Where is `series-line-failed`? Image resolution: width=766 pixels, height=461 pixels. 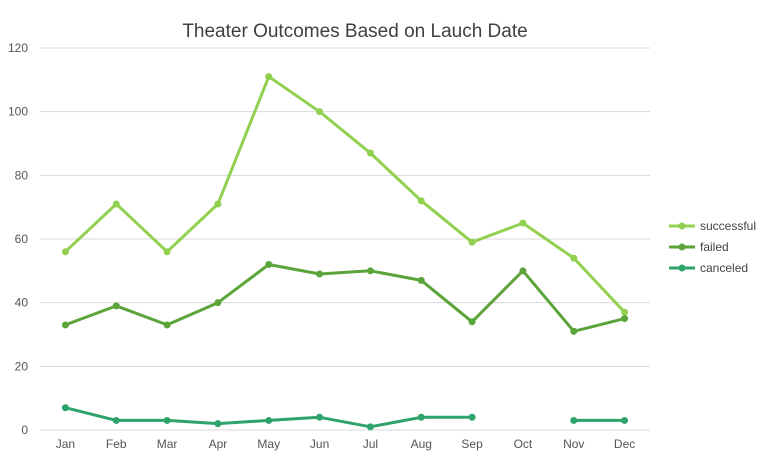
series-line-failed is located at coordinates (345, 298).